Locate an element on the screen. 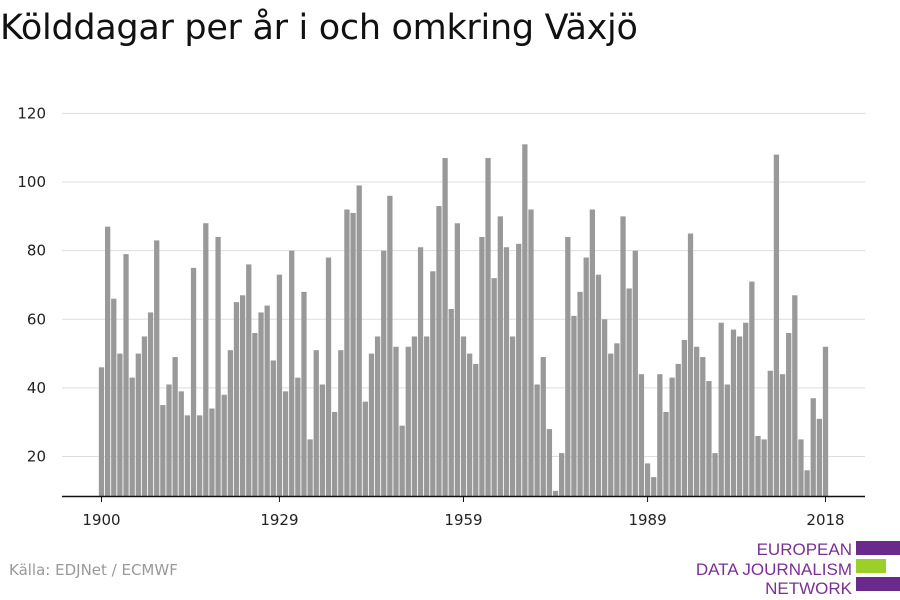  y-tick-label: 20 is located at coordinates (36, 457).